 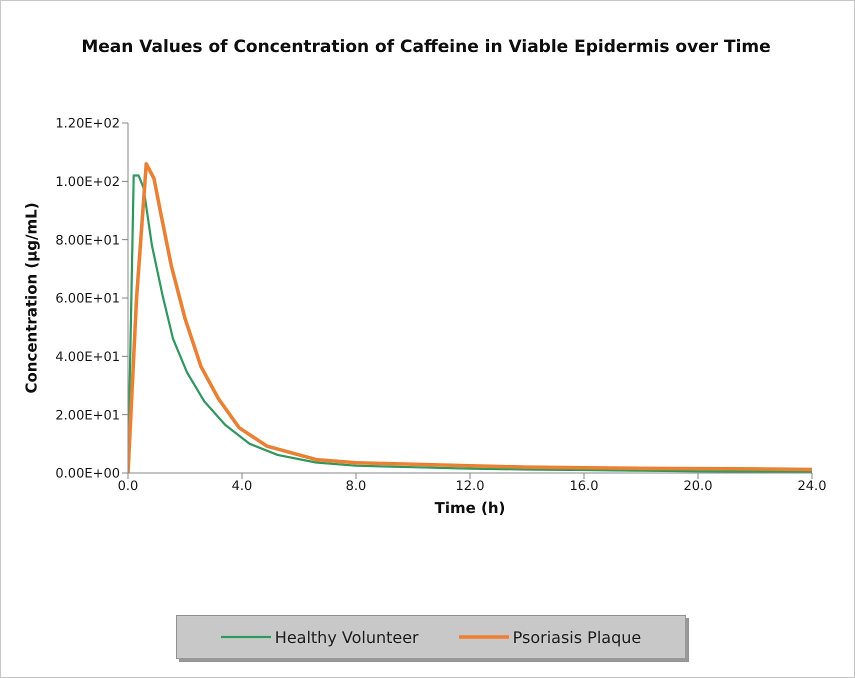 What do you see at coordinates (426, 47) in the screenshot?
I see `chart-title: Mean Values of Concentration of Caffeine in Viable Epidermis over Time` at bounding box center [426, 47].